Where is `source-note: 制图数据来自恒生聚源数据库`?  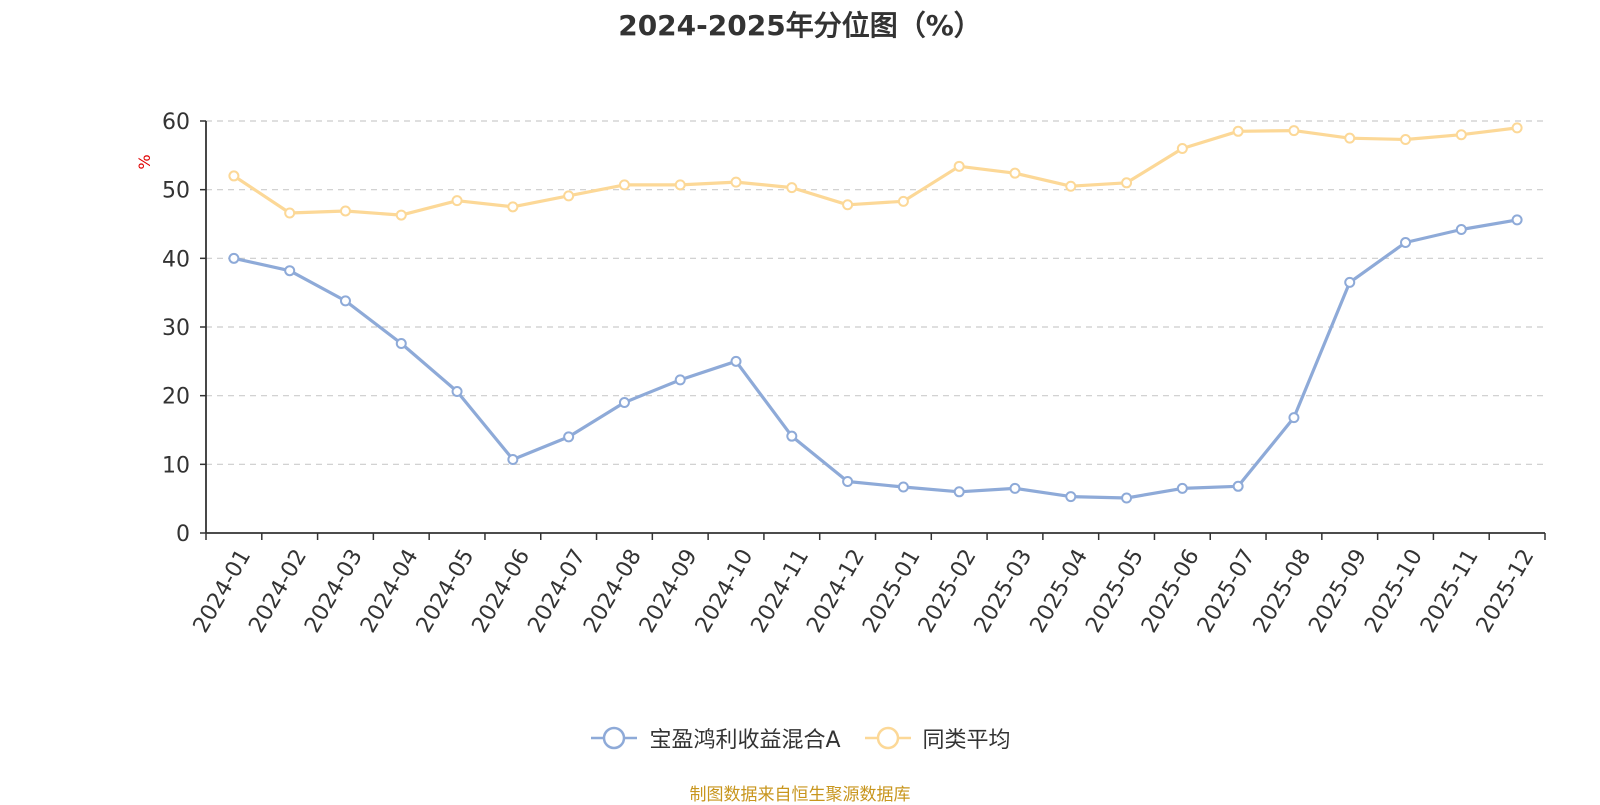 source-note: 制图数据来自恒生聚源数据库 is located at coordinates (800, 795).